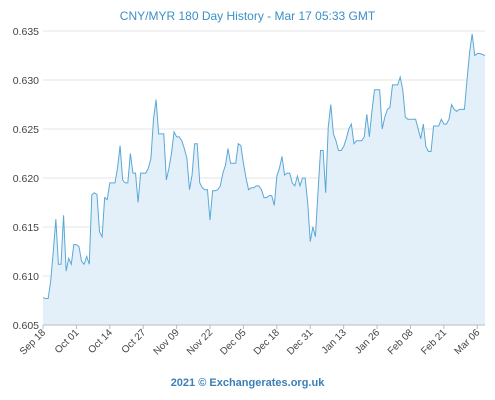  Describe the element at coordinates (367, 341) in the screenshot. I see `x-tick-label: Jan 26` at that location.